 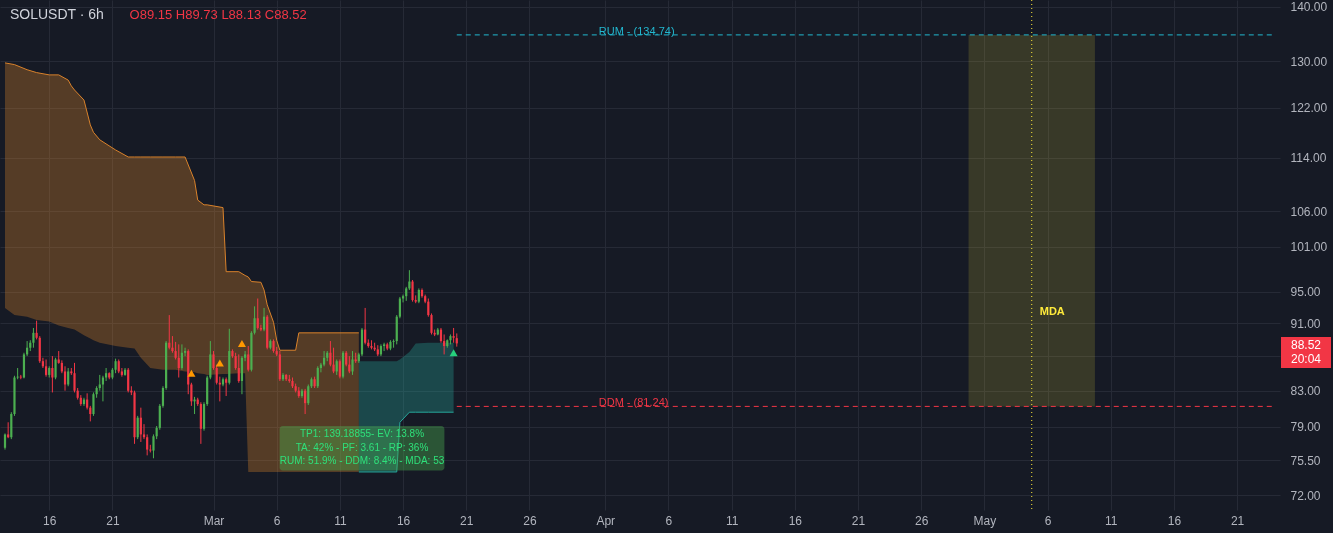 What do you see at coordinates (1309, 7) in the screenshot?
I see `y-tick-label: 140.00` at bounding box center [1309, 7].